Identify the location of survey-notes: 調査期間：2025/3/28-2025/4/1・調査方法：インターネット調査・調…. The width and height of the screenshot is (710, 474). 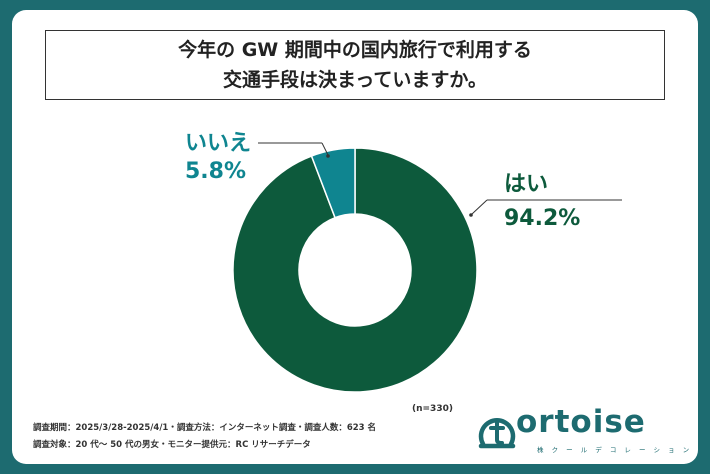
(204, 437).